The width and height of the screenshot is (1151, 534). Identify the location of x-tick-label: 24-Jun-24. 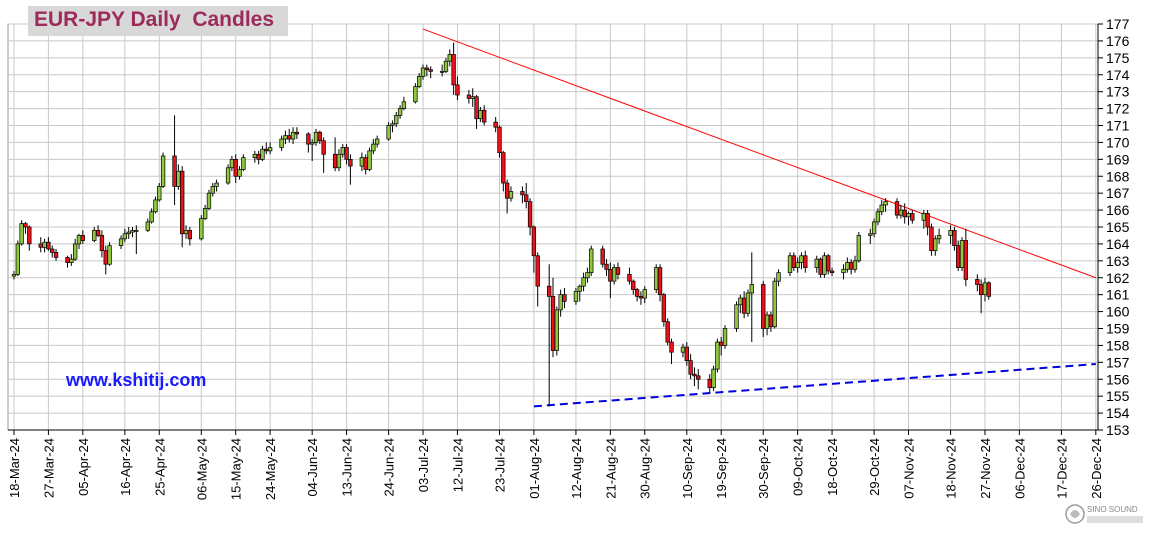
(389, 467).